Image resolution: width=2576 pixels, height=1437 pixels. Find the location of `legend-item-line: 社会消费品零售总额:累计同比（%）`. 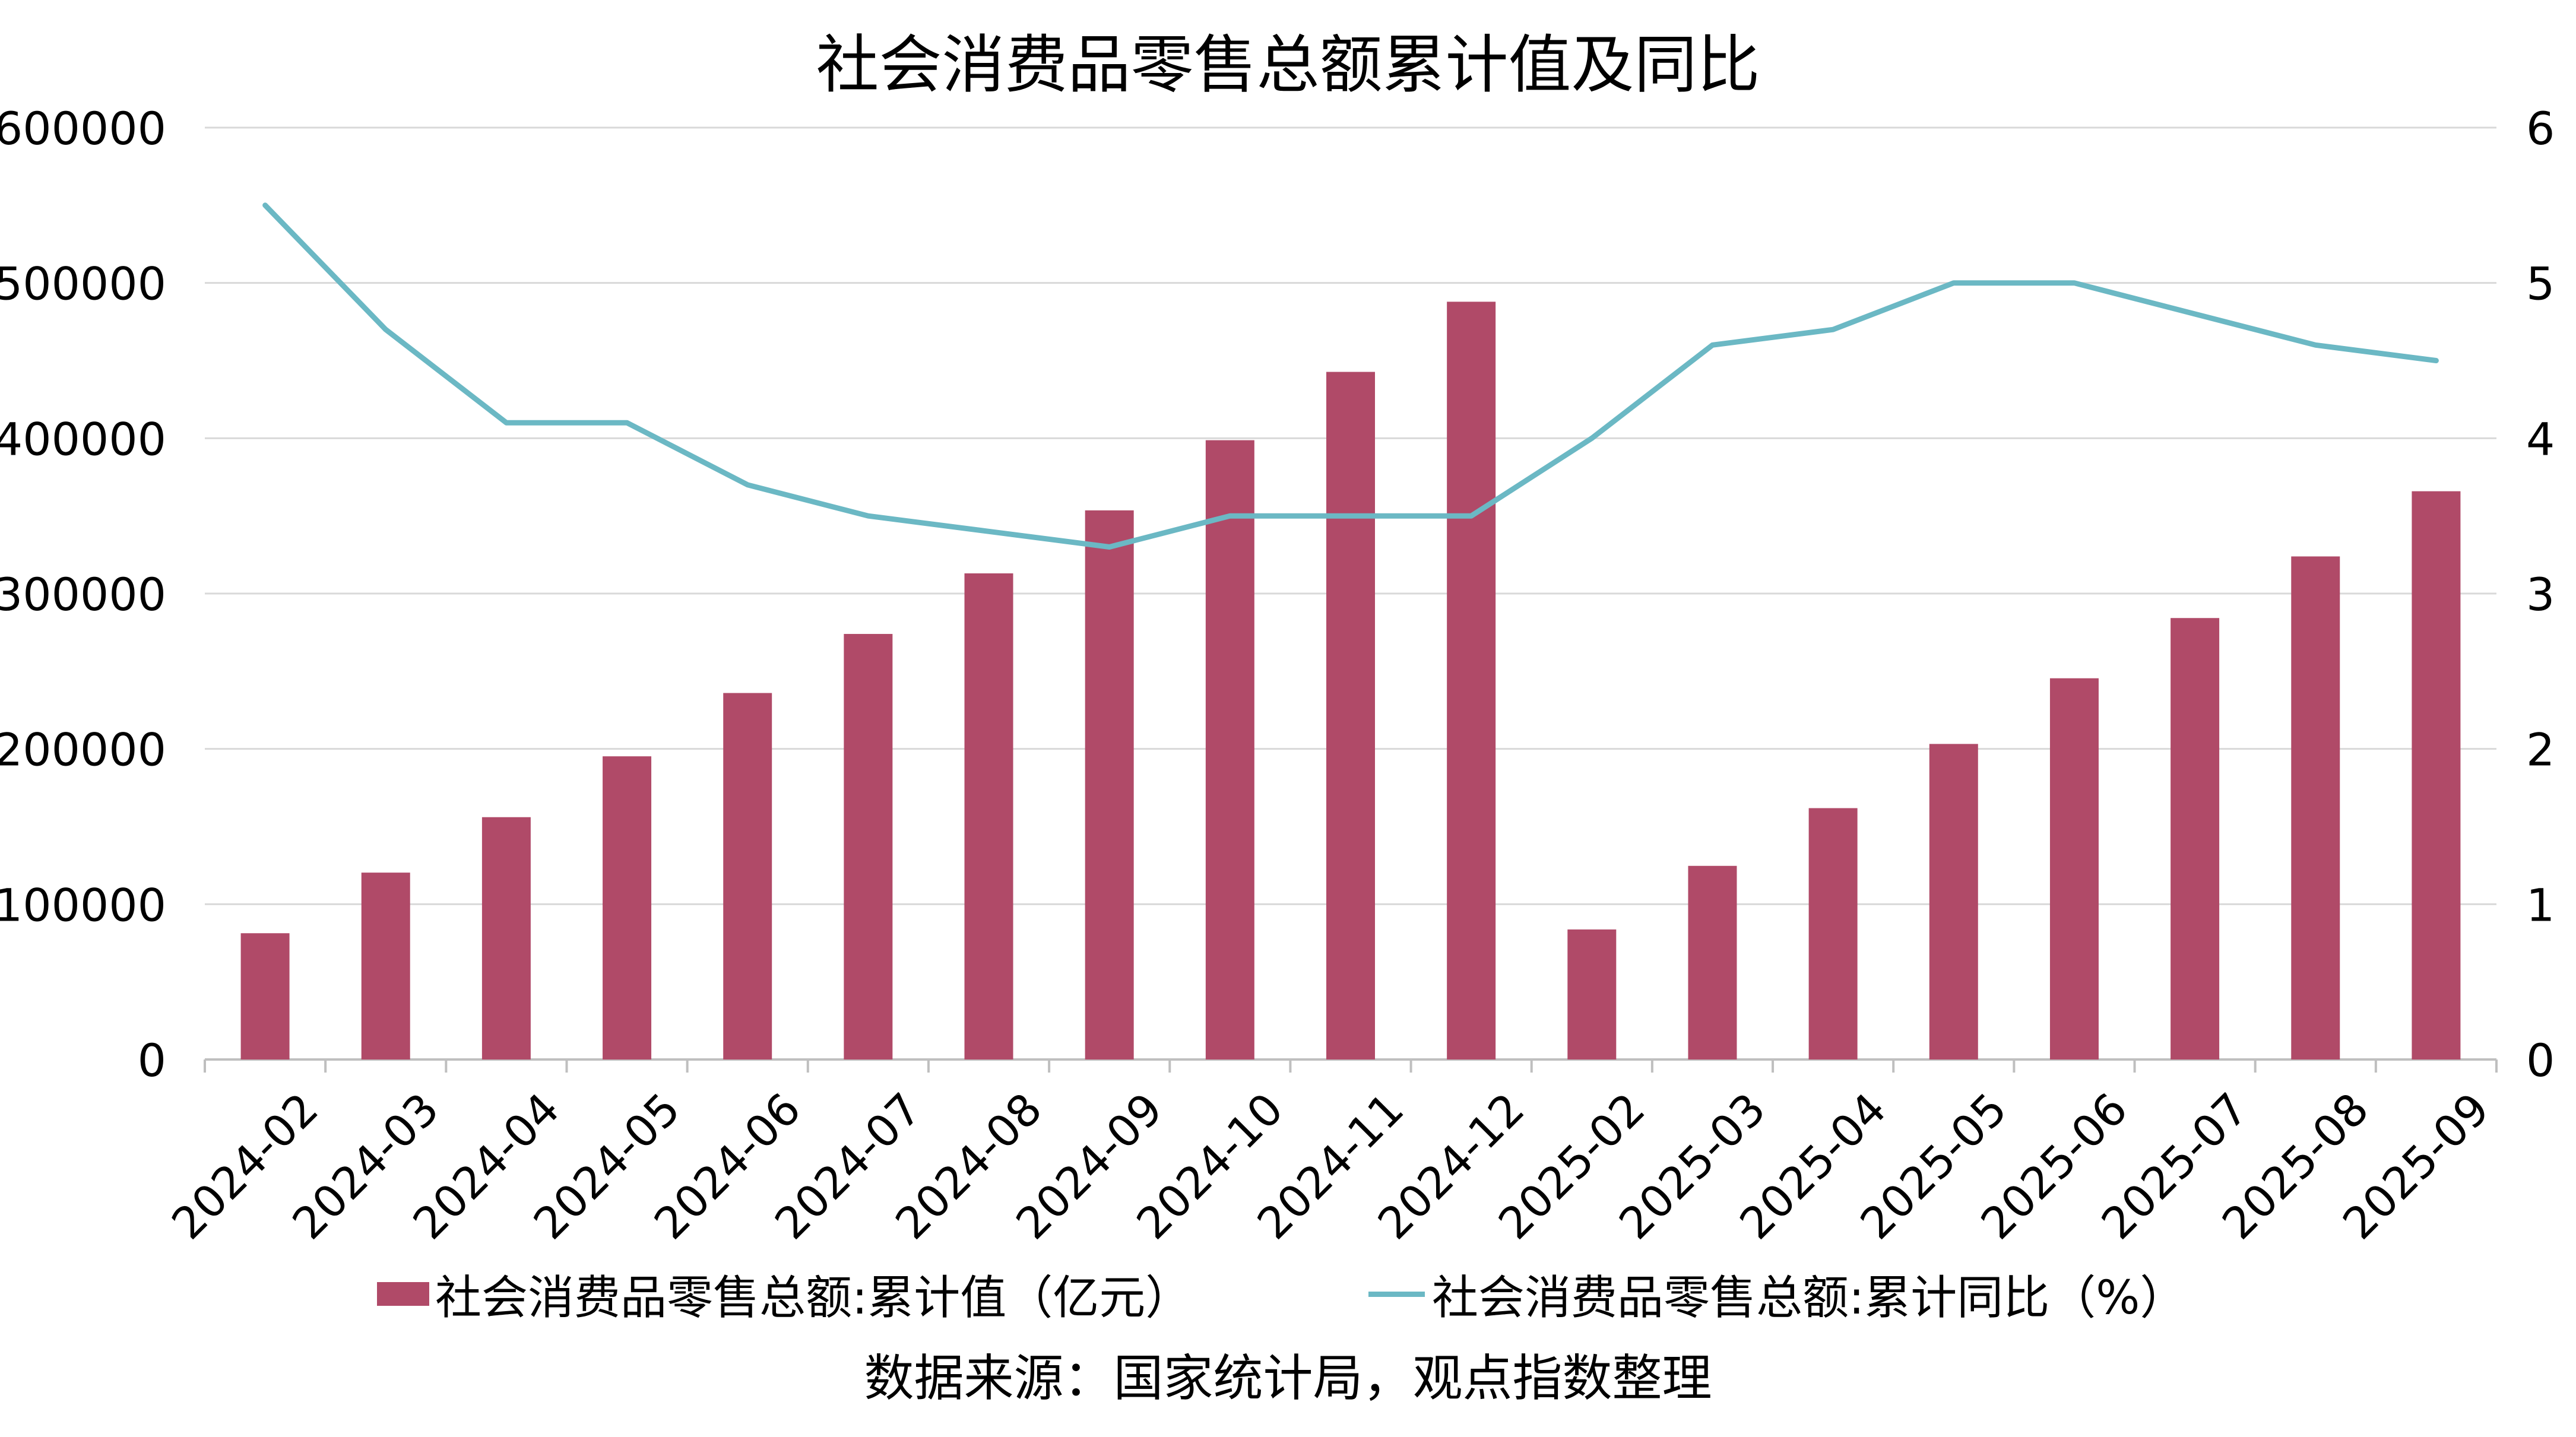

legend-item-line: 社会消费品零售总额:累计同比（%） is located at coordinates (1777, 1294).